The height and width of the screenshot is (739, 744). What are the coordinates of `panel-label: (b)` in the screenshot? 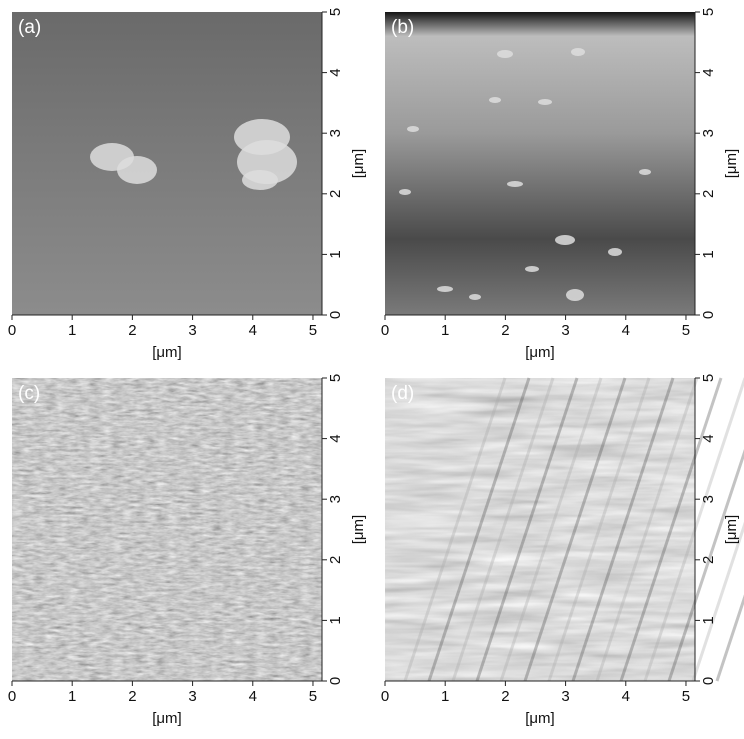 It's located at (402, 27).